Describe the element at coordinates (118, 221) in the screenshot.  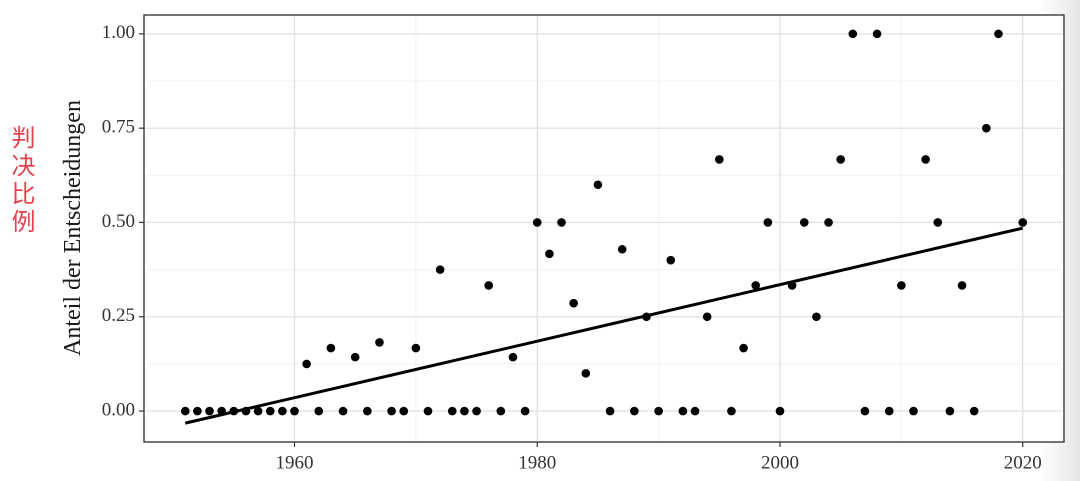
I see `y-tick-label: 0.50` at that location.